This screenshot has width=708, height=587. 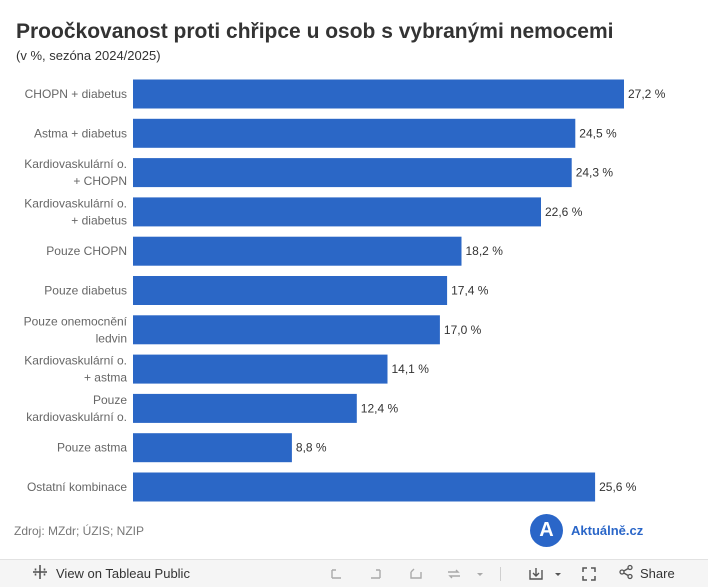 What do you see at coordinates (500, 574) in the screenshot?
I see `toolbar-separator` at bounding box center [500, 574].